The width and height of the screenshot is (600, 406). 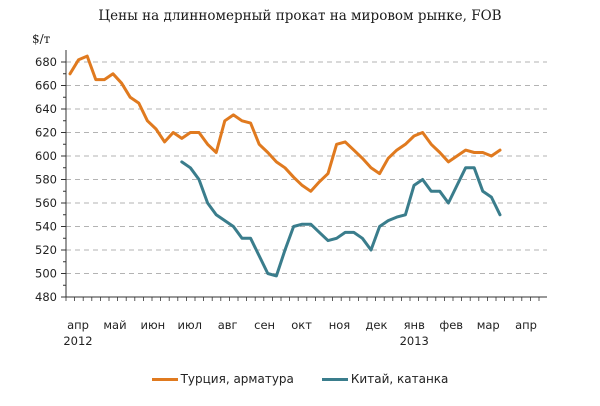 I want to click on y-tick-label: 560, so click(x=46, y=203).